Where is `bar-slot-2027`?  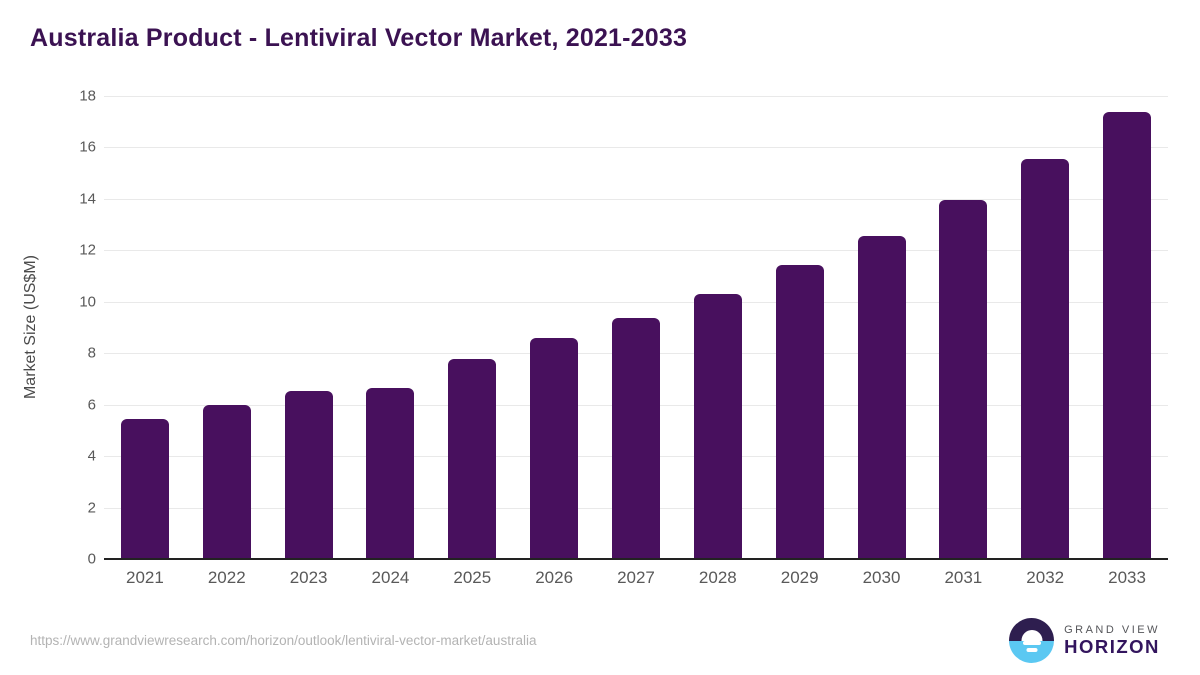 bar-slot-2027 is located at coordinates (636, 327).